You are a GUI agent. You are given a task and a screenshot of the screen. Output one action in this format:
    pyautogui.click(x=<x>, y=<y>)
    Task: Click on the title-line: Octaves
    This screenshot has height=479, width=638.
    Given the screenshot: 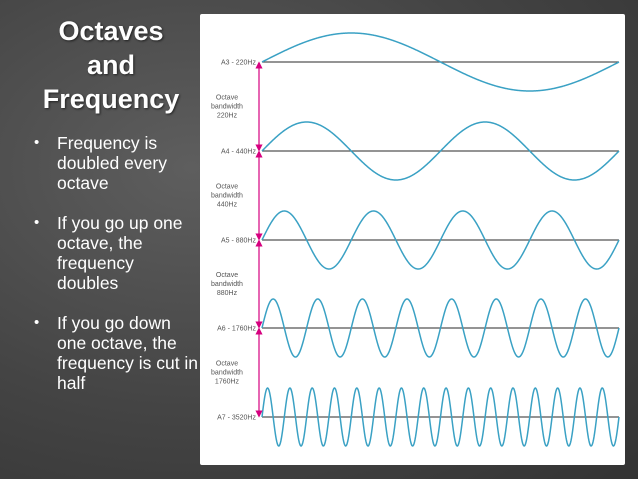 What is the action you would take?
    pyautogui.click(x=111, y=31)
    